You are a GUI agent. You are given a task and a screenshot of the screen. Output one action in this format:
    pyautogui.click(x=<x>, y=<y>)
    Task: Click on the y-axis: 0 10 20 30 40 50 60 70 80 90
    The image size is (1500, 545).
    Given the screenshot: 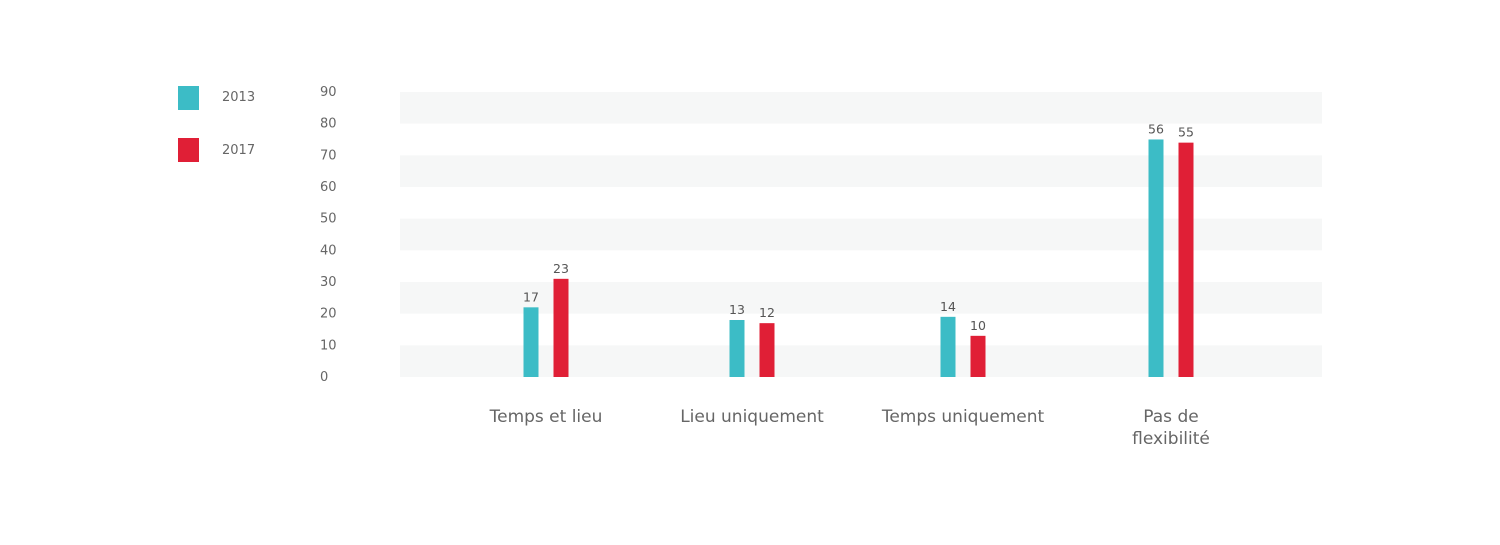 What is the action you would take?
    pyautogui.click(x=328, y=235)
    